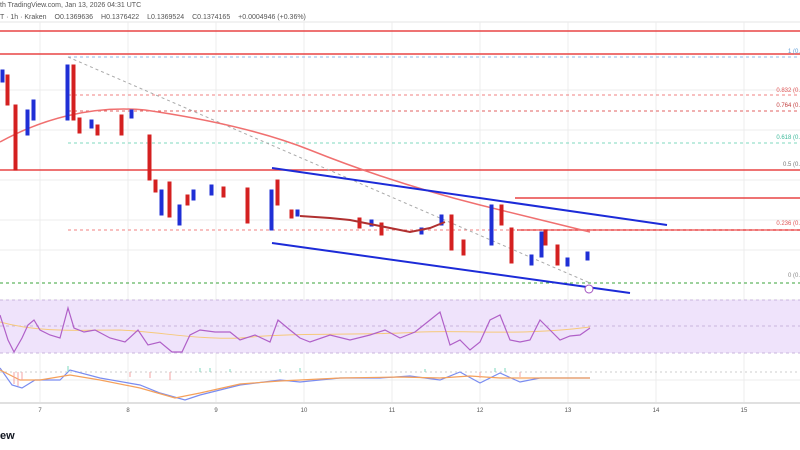  I want to click on open-value: O0.1369636, so click(74, 17).